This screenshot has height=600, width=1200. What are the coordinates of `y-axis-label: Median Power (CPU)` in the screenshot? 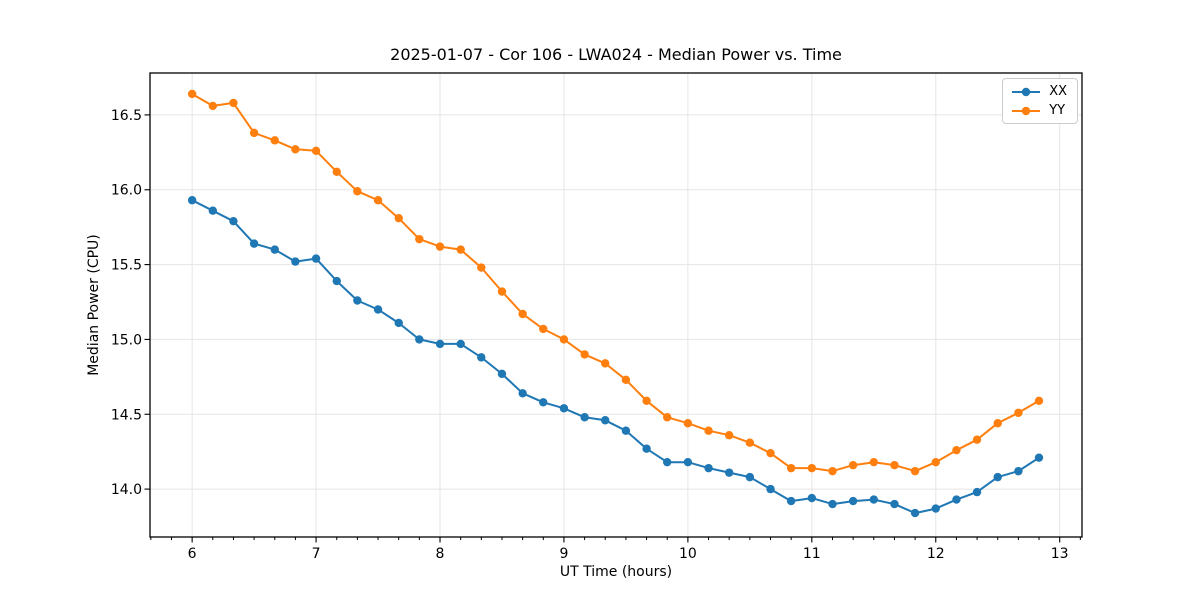 It's located at (94, 305).